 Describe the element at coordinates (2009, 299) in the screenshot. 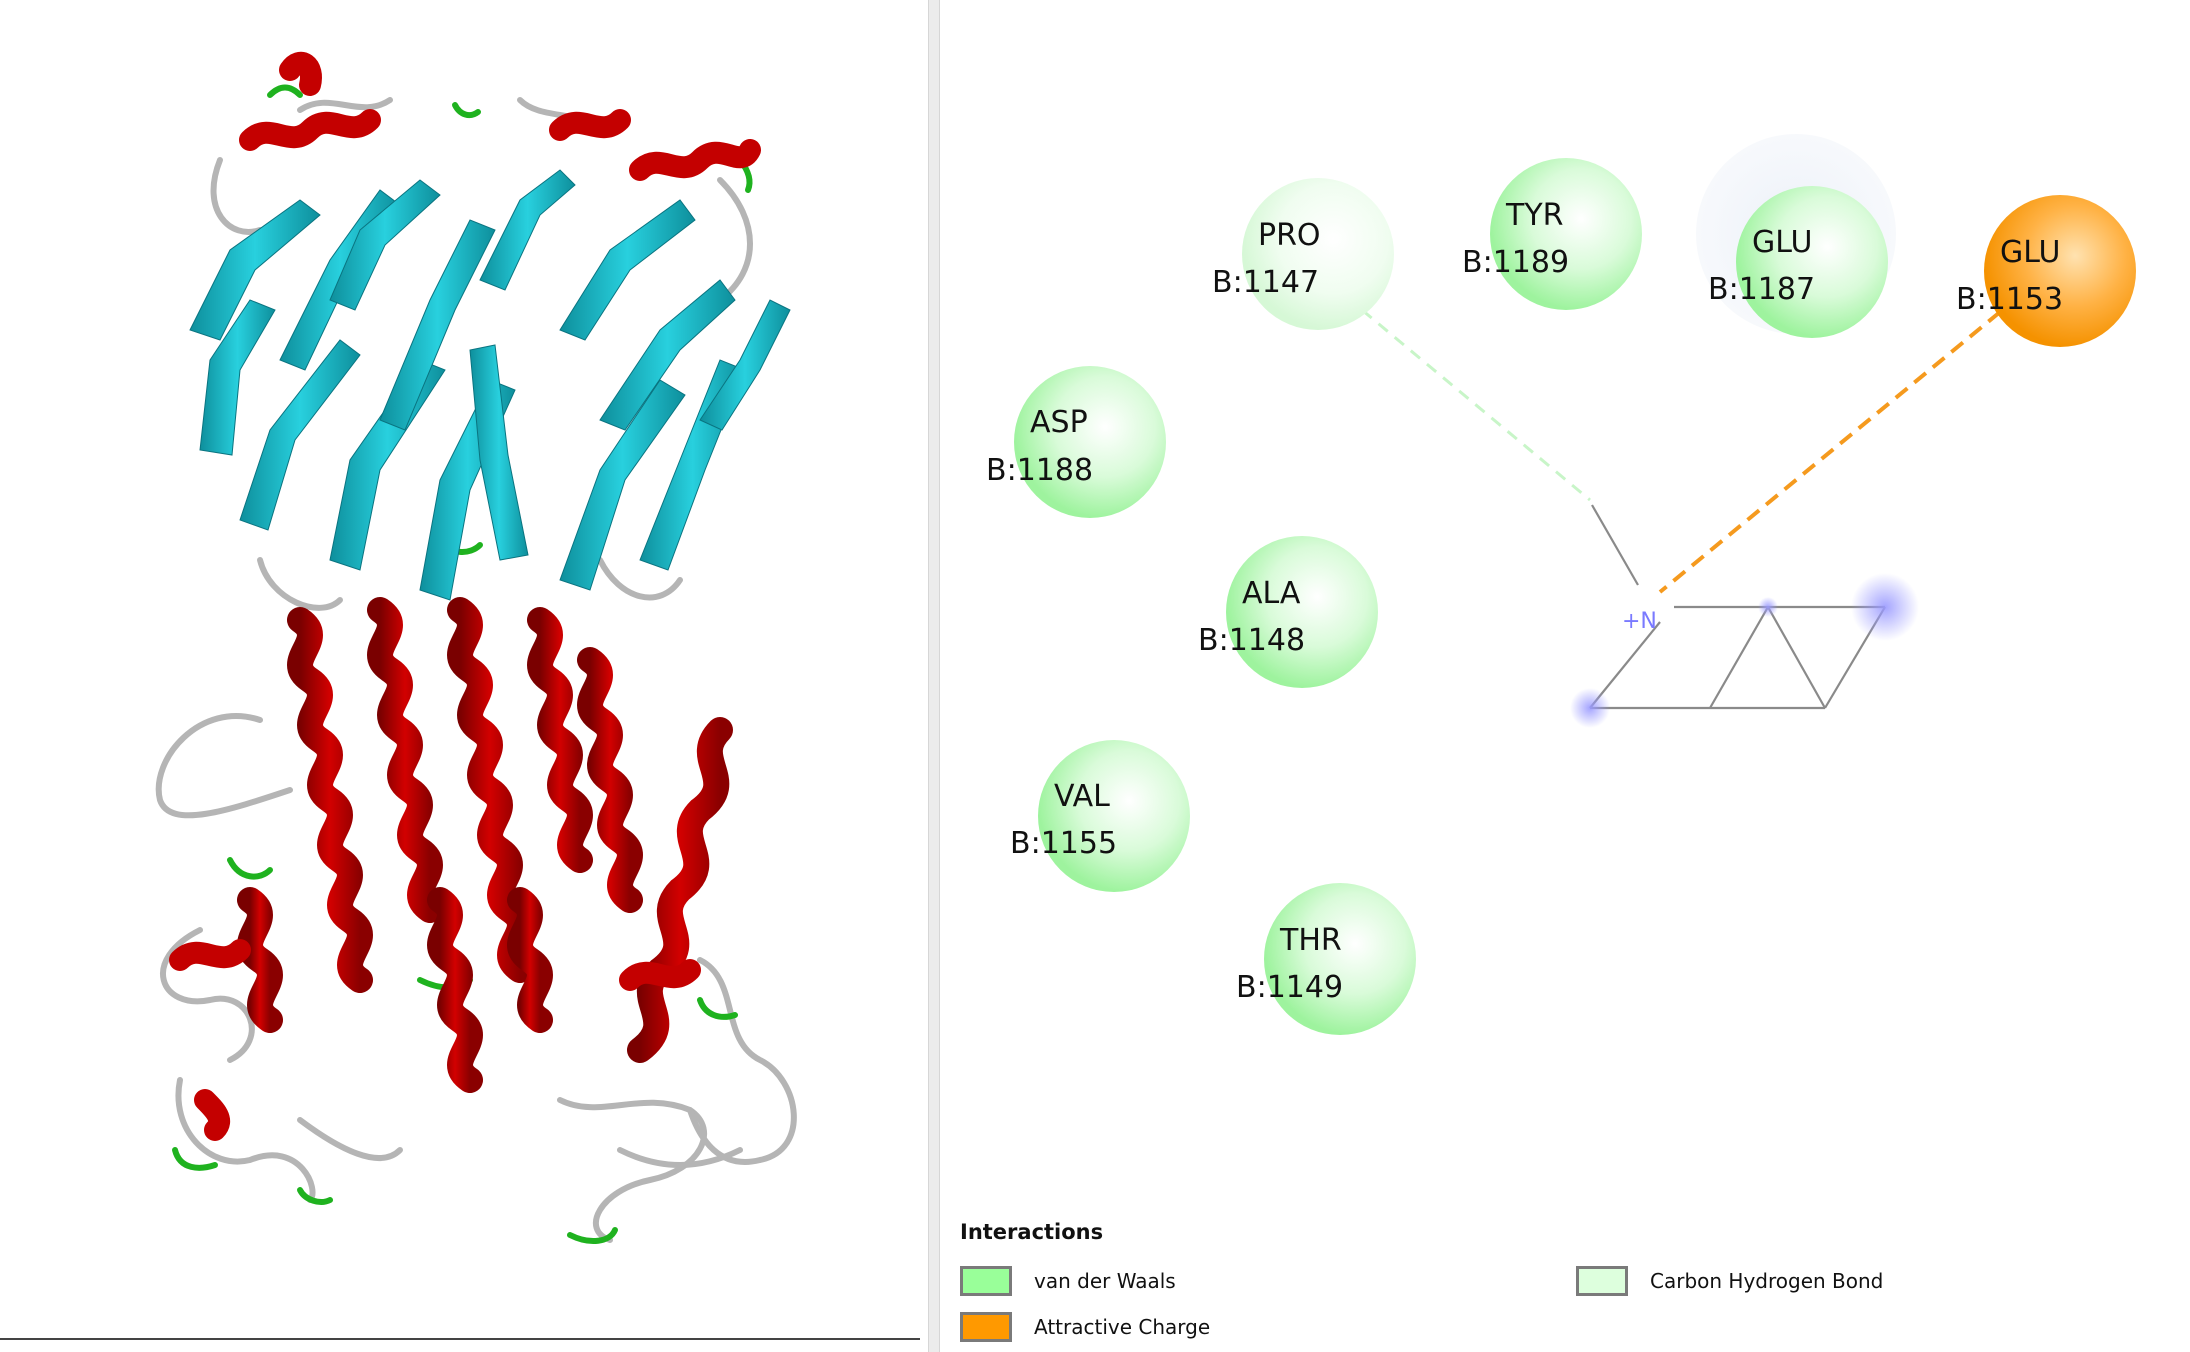

I see `svg-text: B:1153` at that location.